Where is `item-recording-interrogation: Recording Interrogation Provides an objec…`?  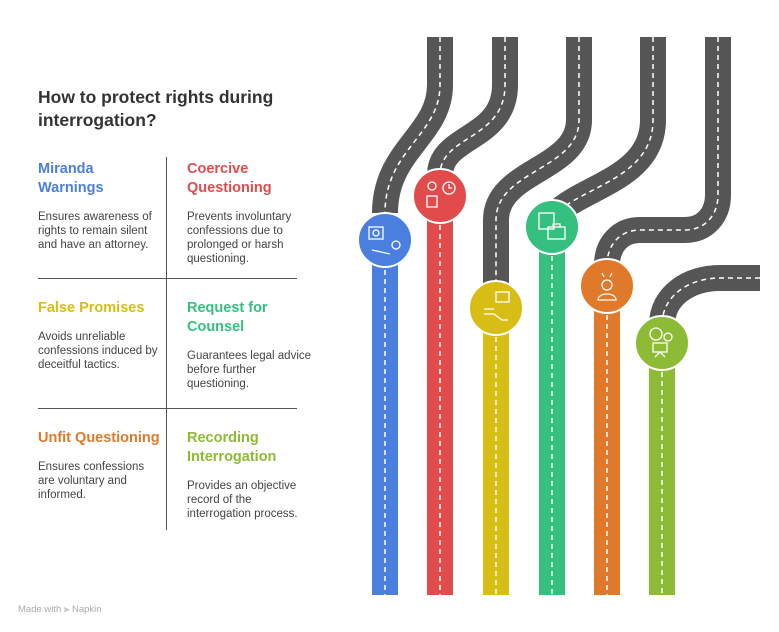 item-recording-interrogation: Recording Interrogation Provides an objec… is located at coordinates (249, 475).